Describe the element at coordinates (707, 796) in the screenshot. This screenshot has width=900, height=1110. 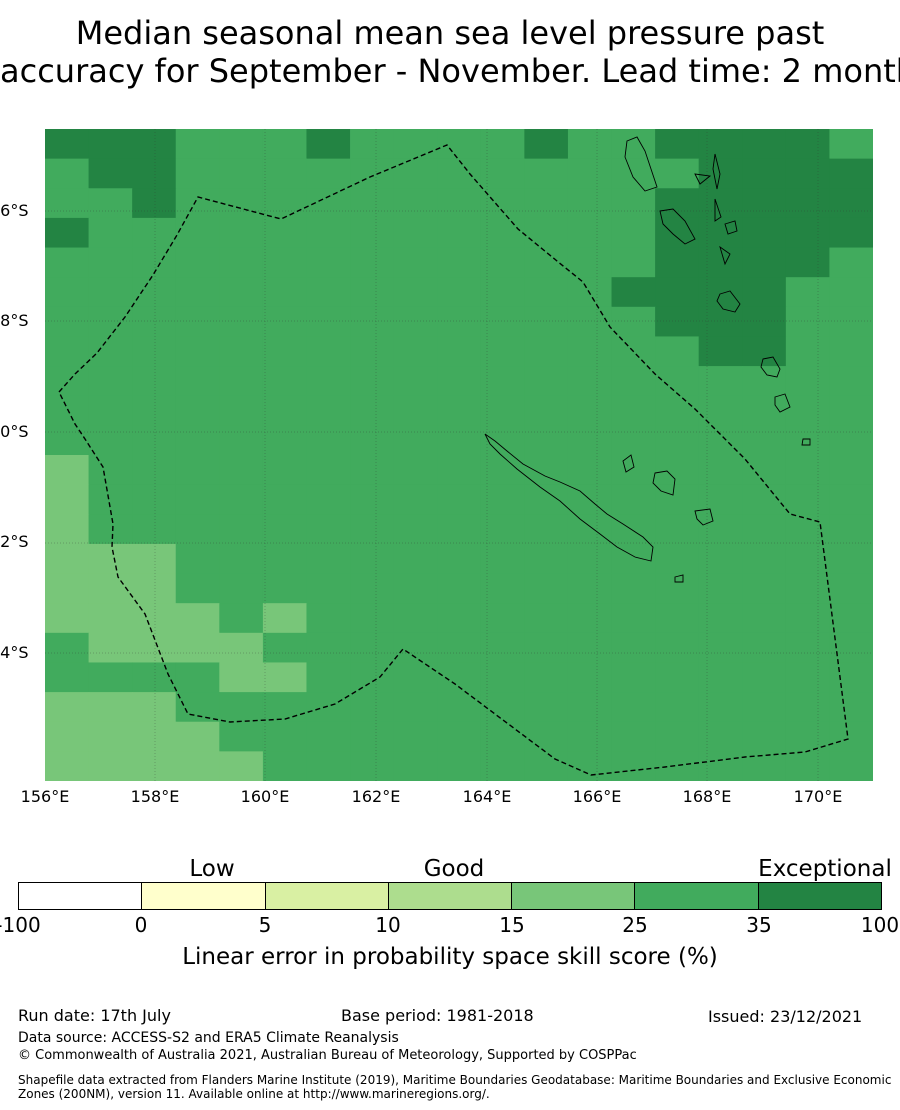
I see `lon-label: 168°E` at that location.